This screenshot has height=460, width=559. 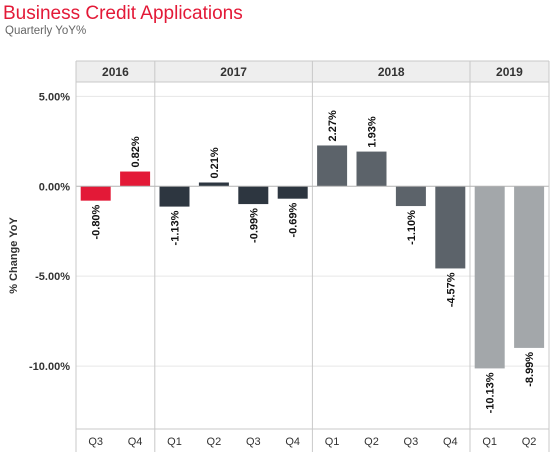 What do you see at coordinates (373, 131) in the screenshot?
I see `data-label: 1.93%` at bounding box center [373, 131].